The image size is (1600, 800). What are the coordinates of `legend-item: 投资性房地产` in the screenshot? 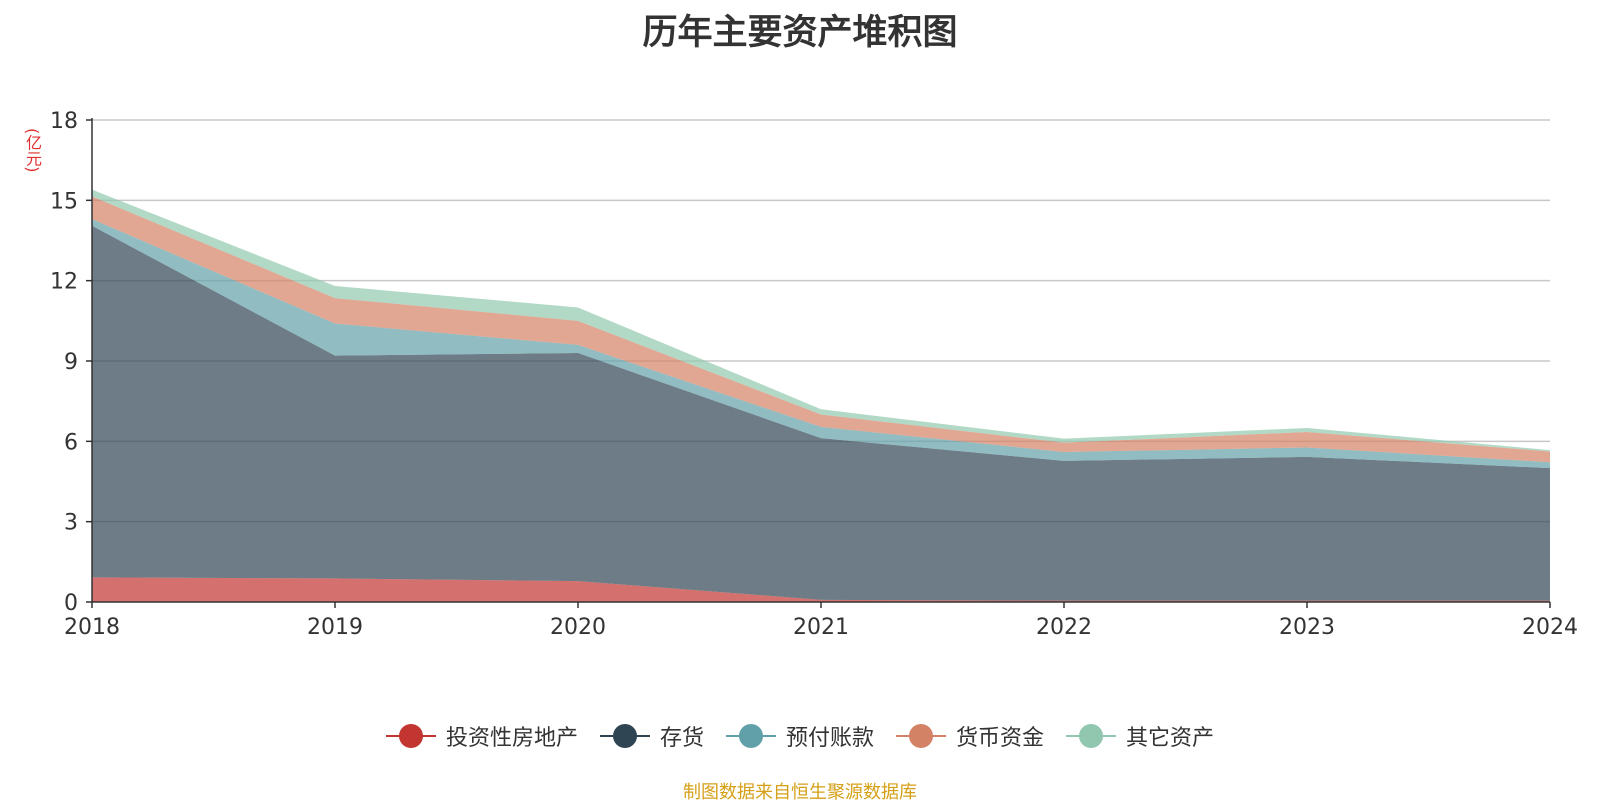 It's located at (481, 736).